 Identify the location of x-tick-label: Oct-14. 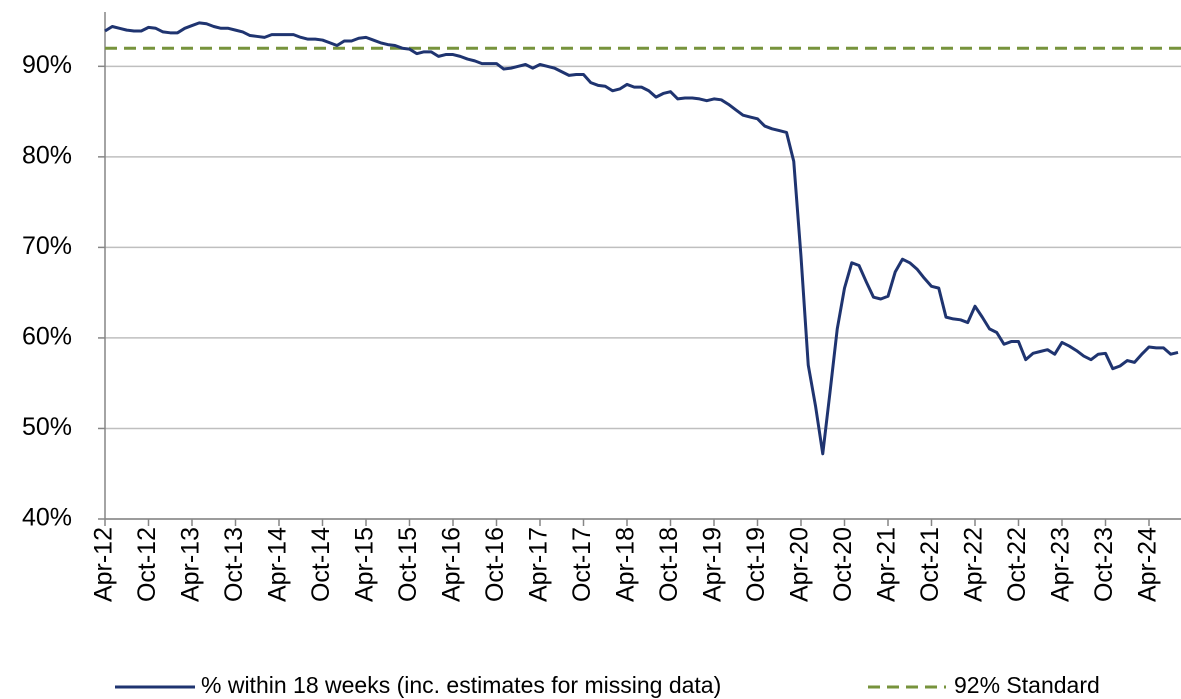
(321, 564).